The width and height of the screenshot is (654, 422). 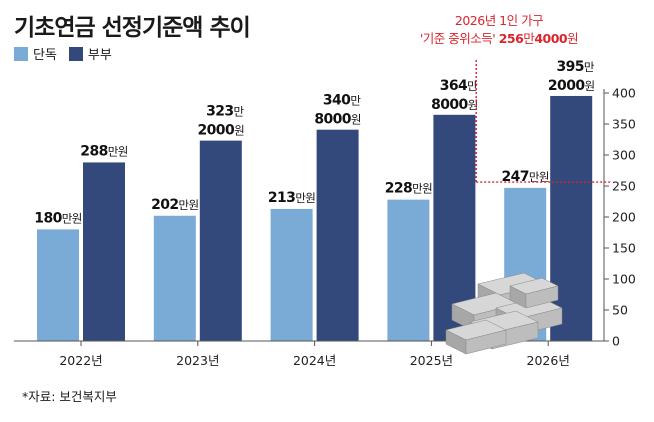 I want to click on data-label-single-4: 247만원, so click(x=524, y=177).